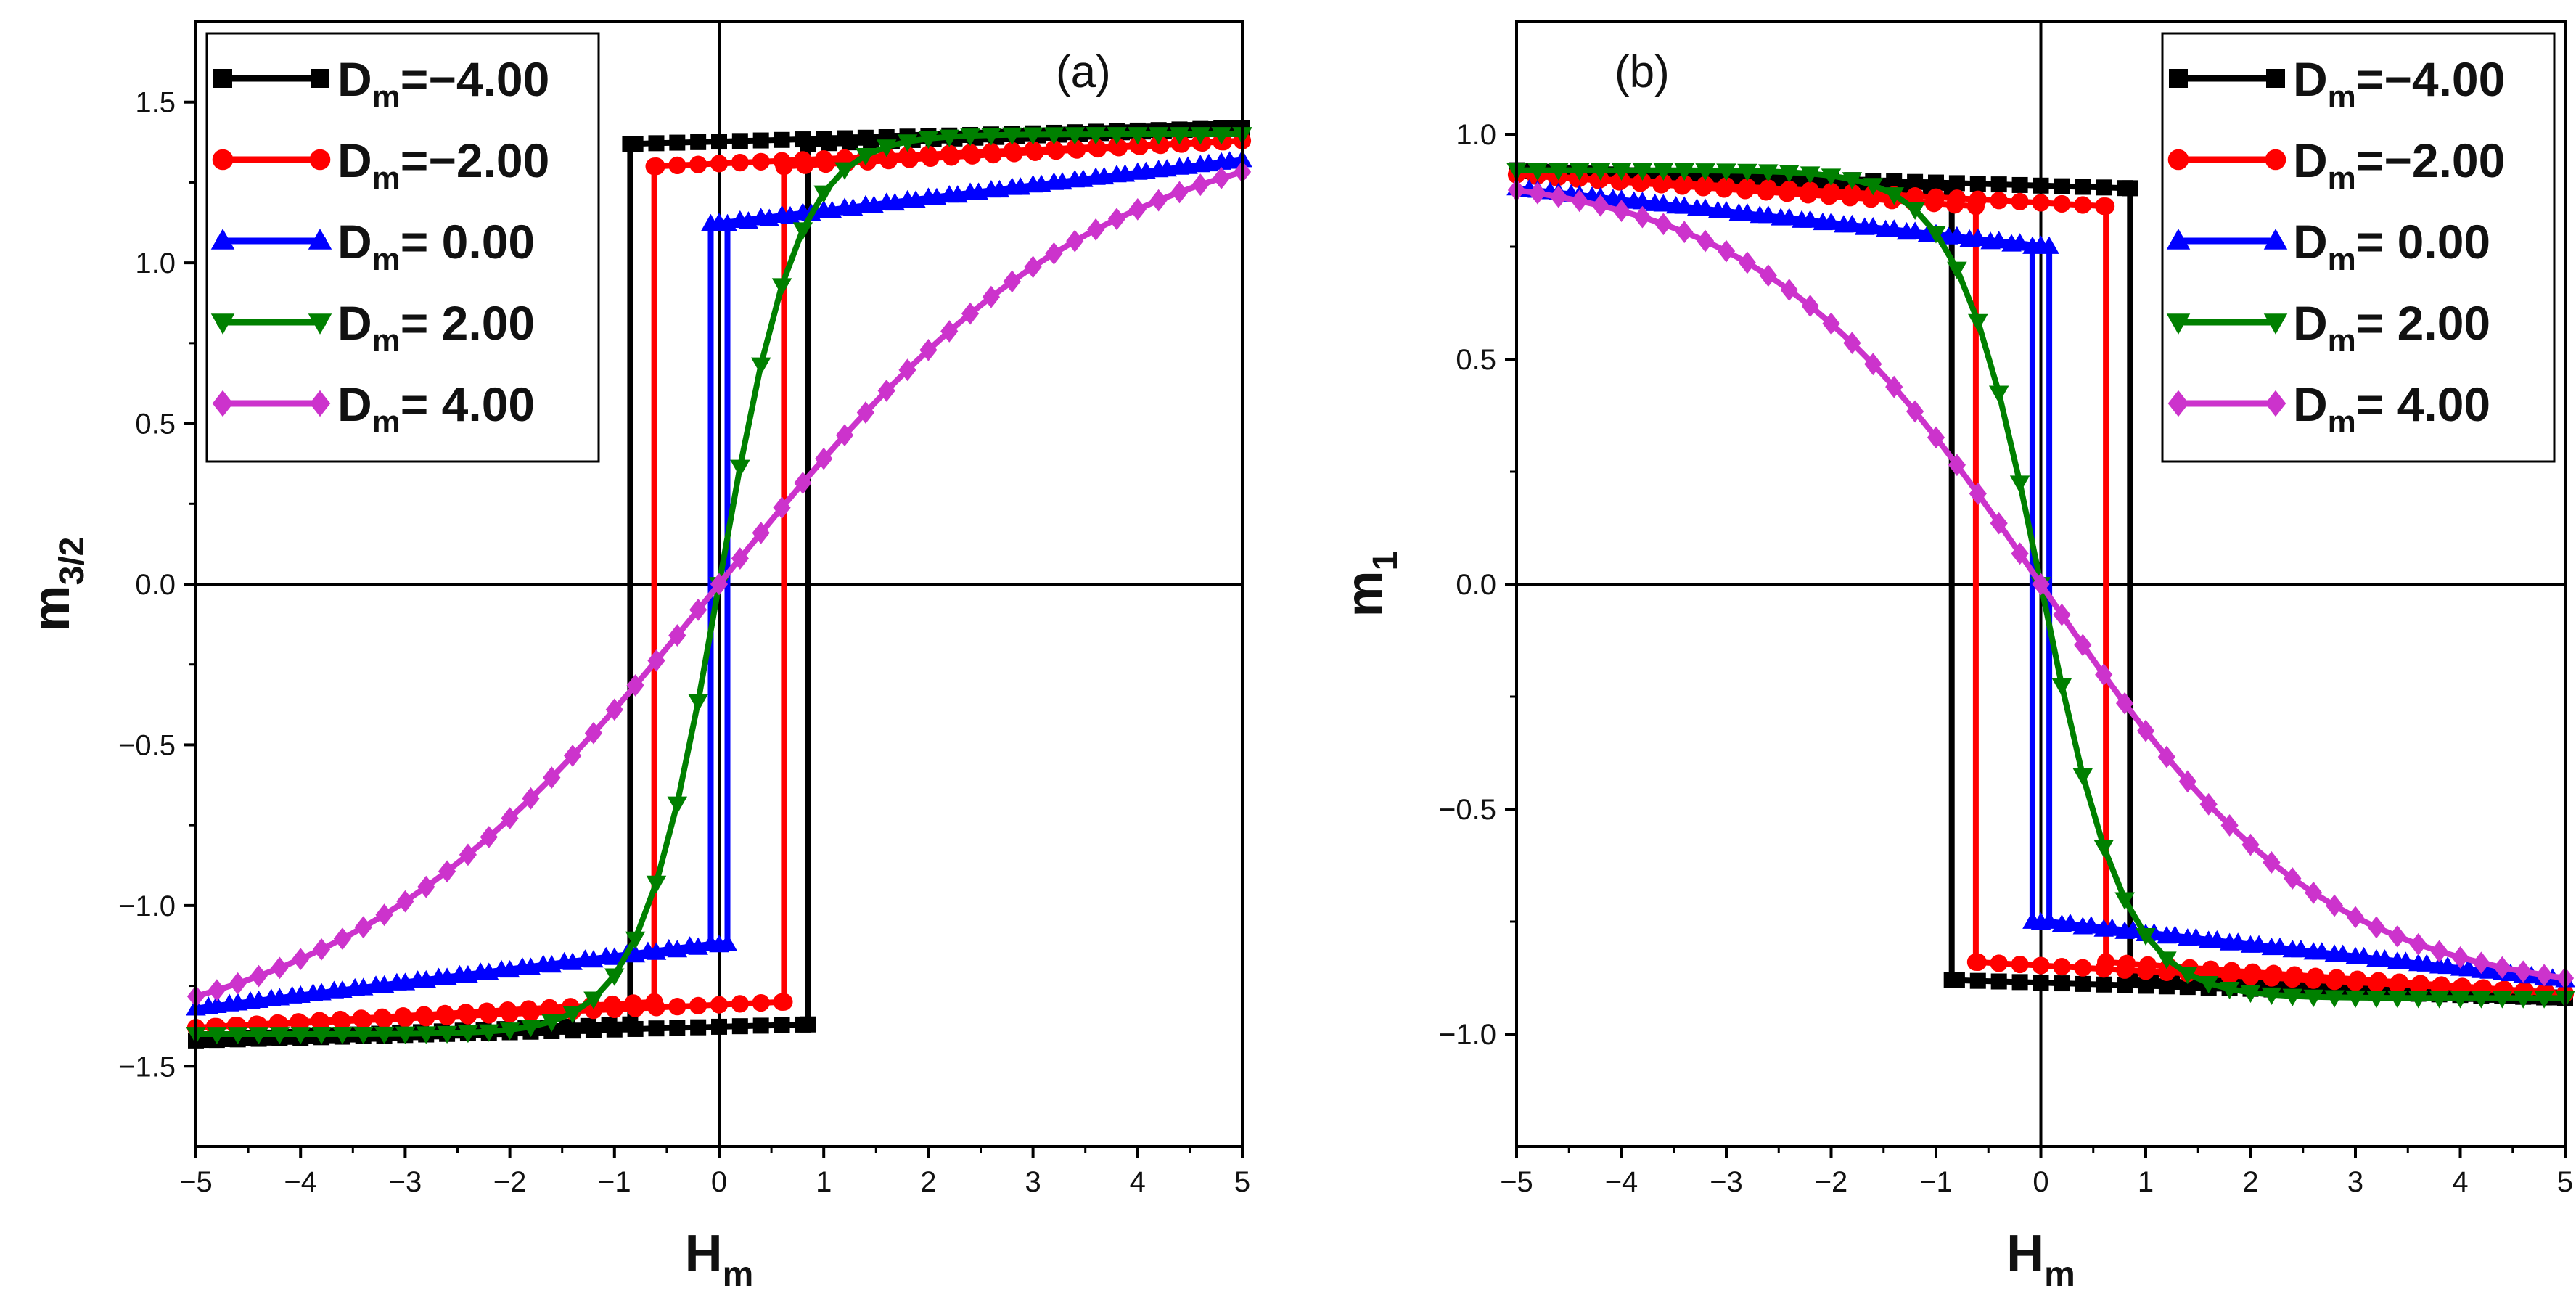 This screenshot has height=1312, width=2576. Describe the element at coordinates (436, 246) in the screenshot. I see `legend-label: Dm= 0.00` at that location.